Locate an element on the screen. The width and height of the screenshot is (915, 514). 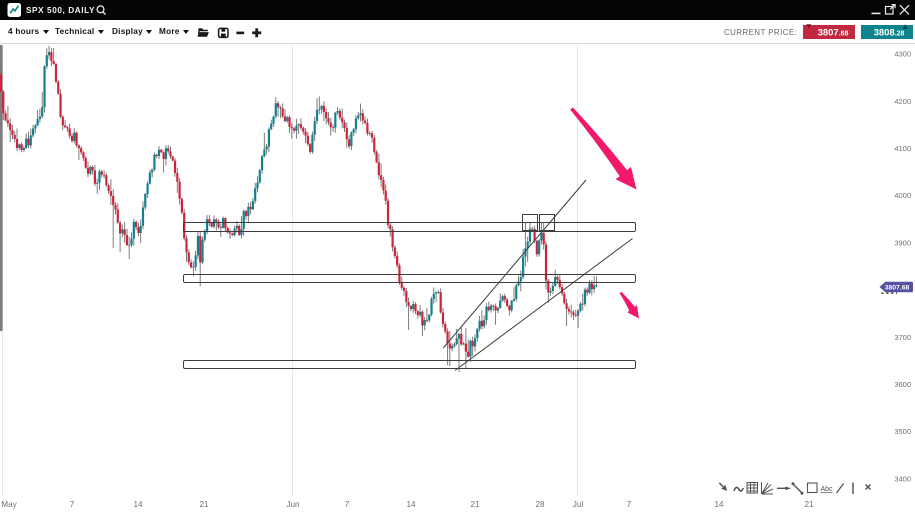
svg-text: 3700 is located at coordinates (902, 337).